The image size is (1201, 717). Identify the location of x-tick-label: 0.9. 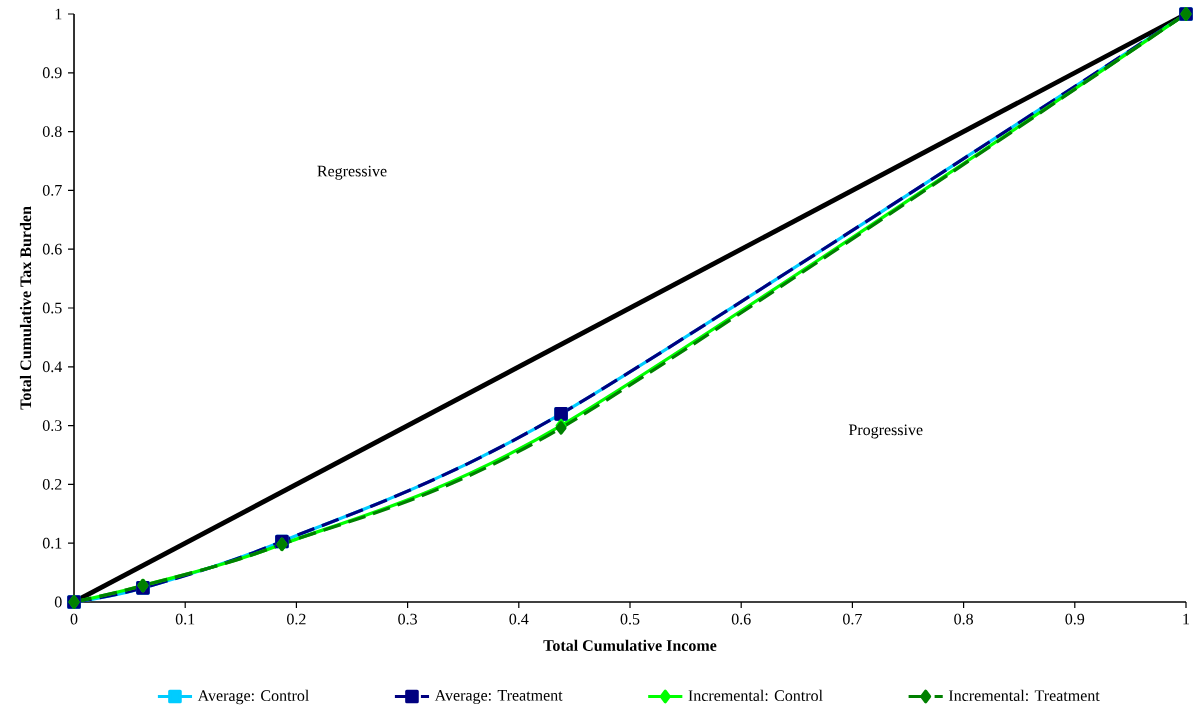
(1075, 619).